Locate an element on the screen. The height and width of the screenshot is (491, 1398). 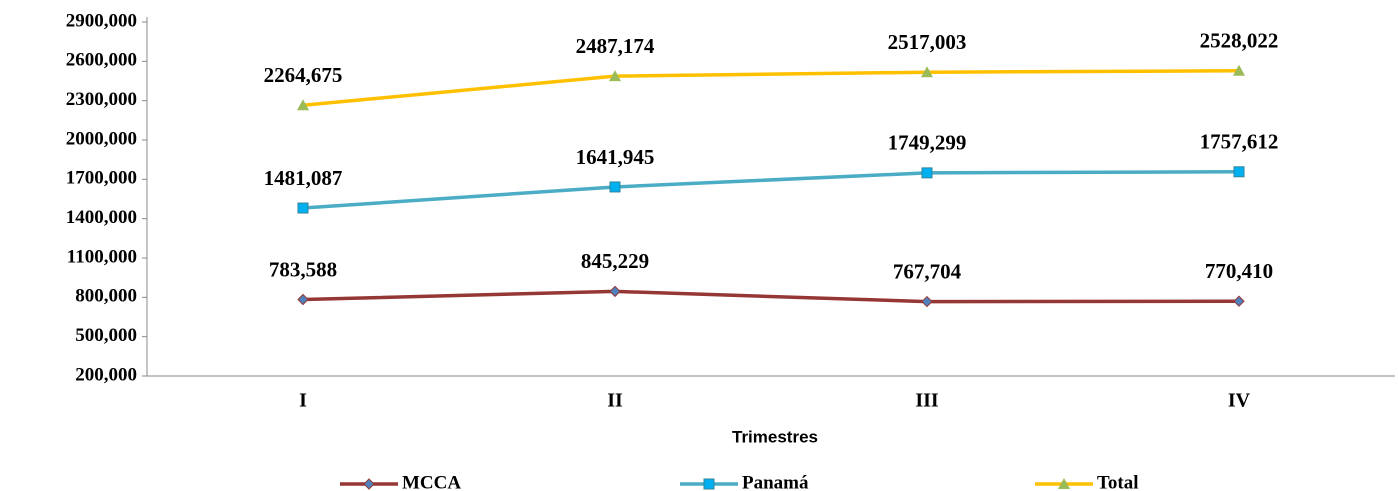
data-label: 783,588 is located at coordinates (303, 269).